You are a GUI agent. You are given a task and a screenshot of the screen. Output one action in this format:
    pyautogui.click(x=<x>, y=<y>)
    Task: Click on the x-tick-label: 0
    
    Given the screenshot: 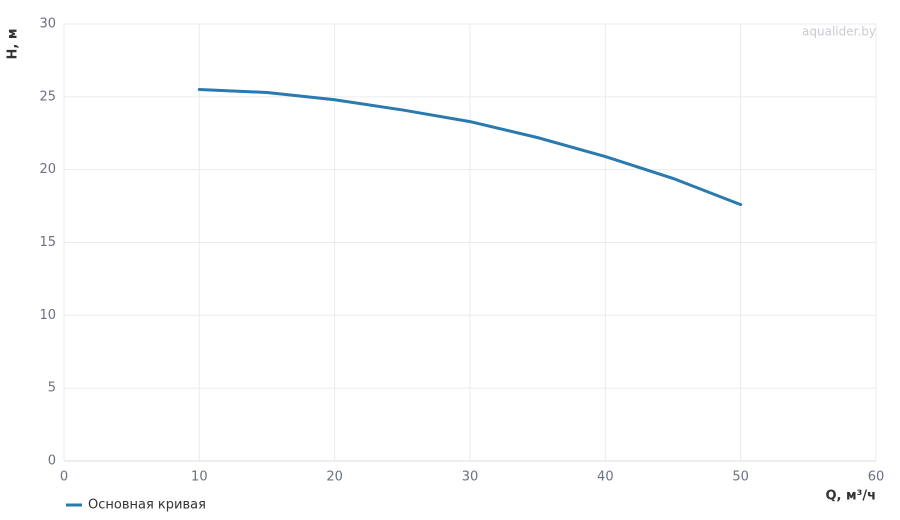 What is the action you would take?
    pyautogui.click(x=64, y=477)
    